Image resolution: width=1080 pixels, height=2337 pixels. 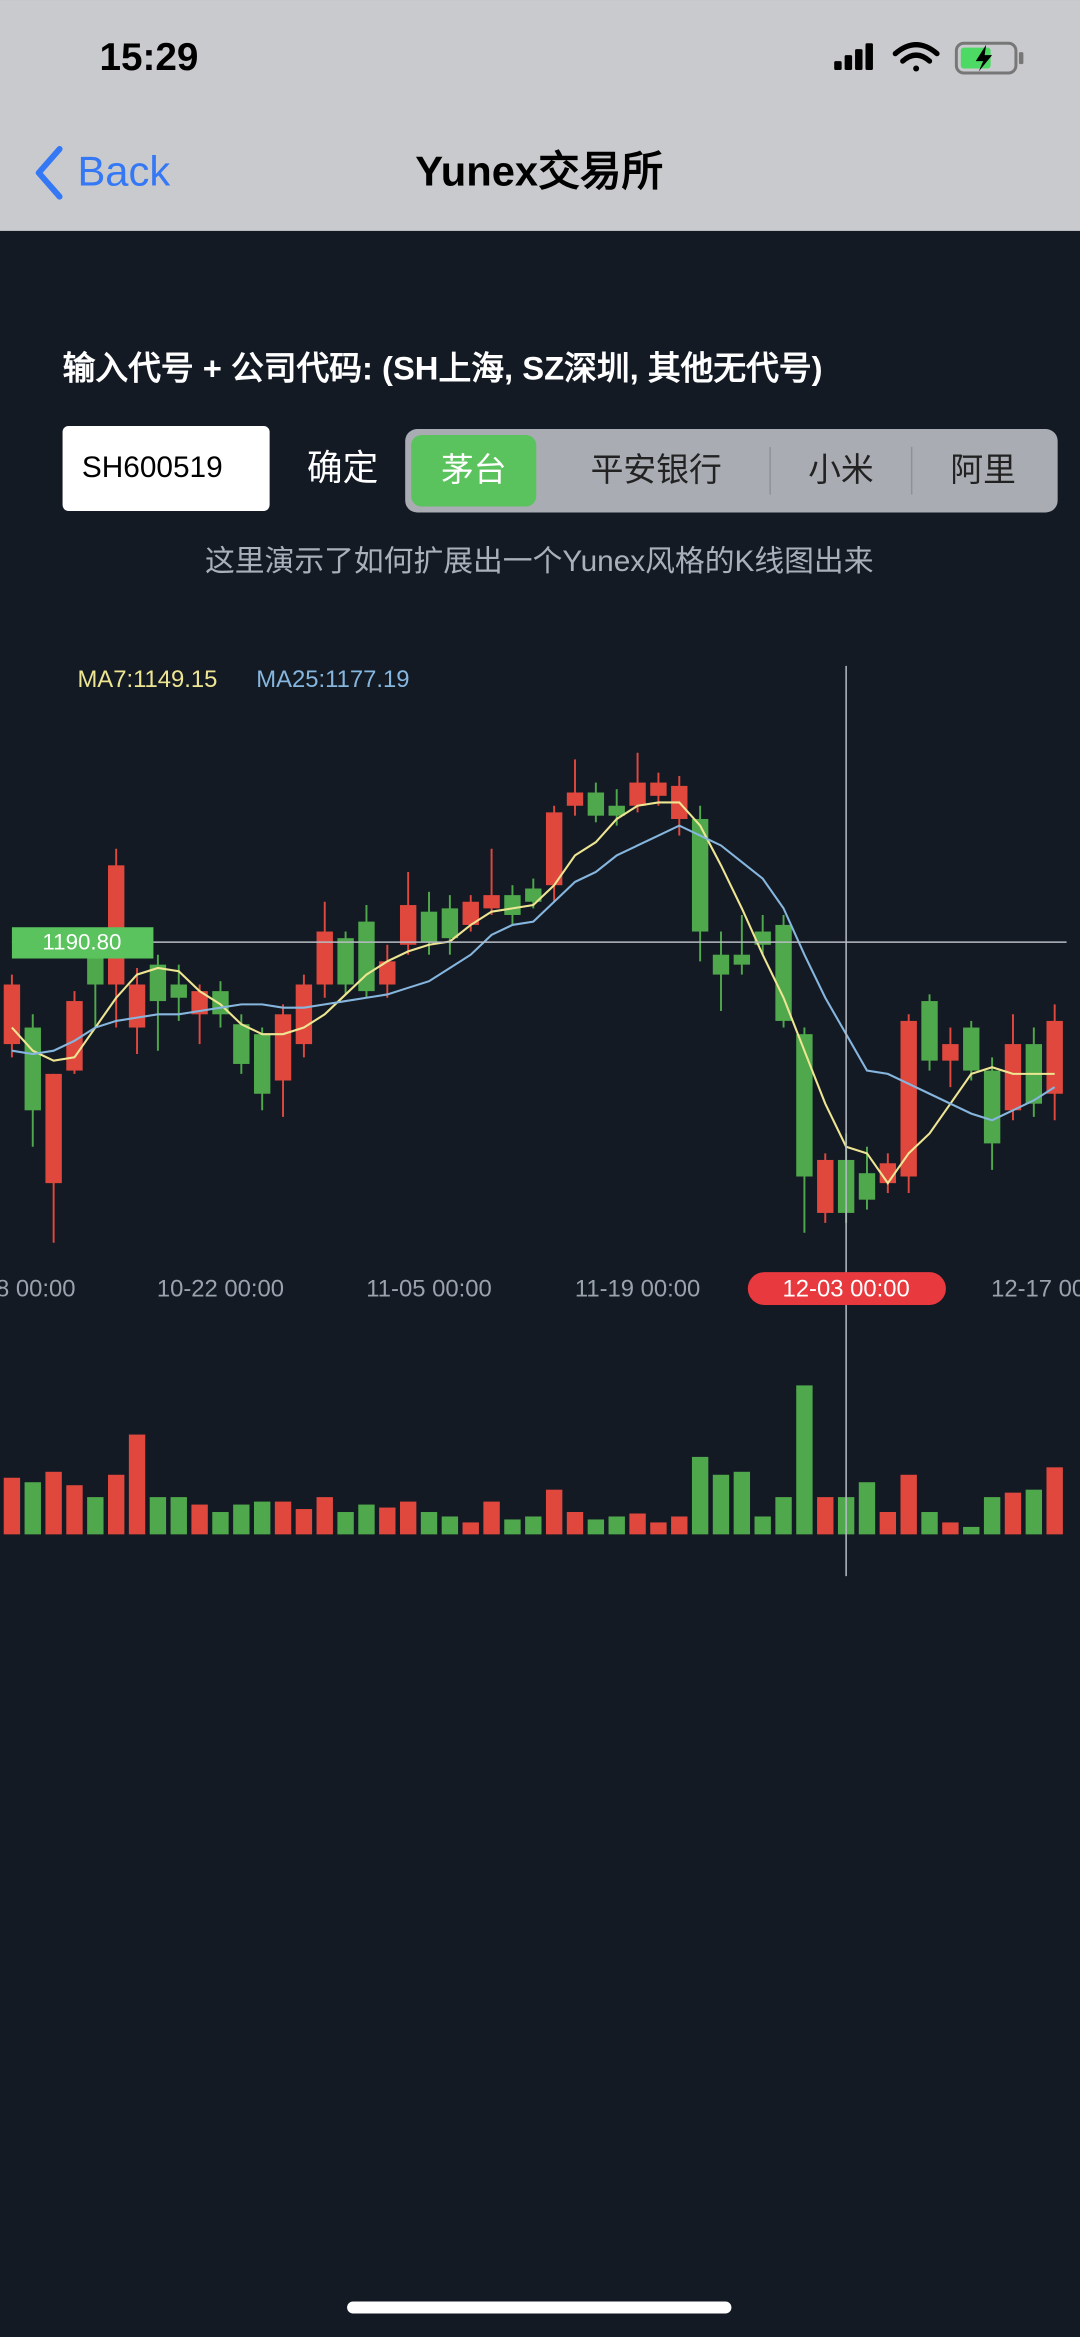 I want to click on segment-selected, so click(x=474, y=470).